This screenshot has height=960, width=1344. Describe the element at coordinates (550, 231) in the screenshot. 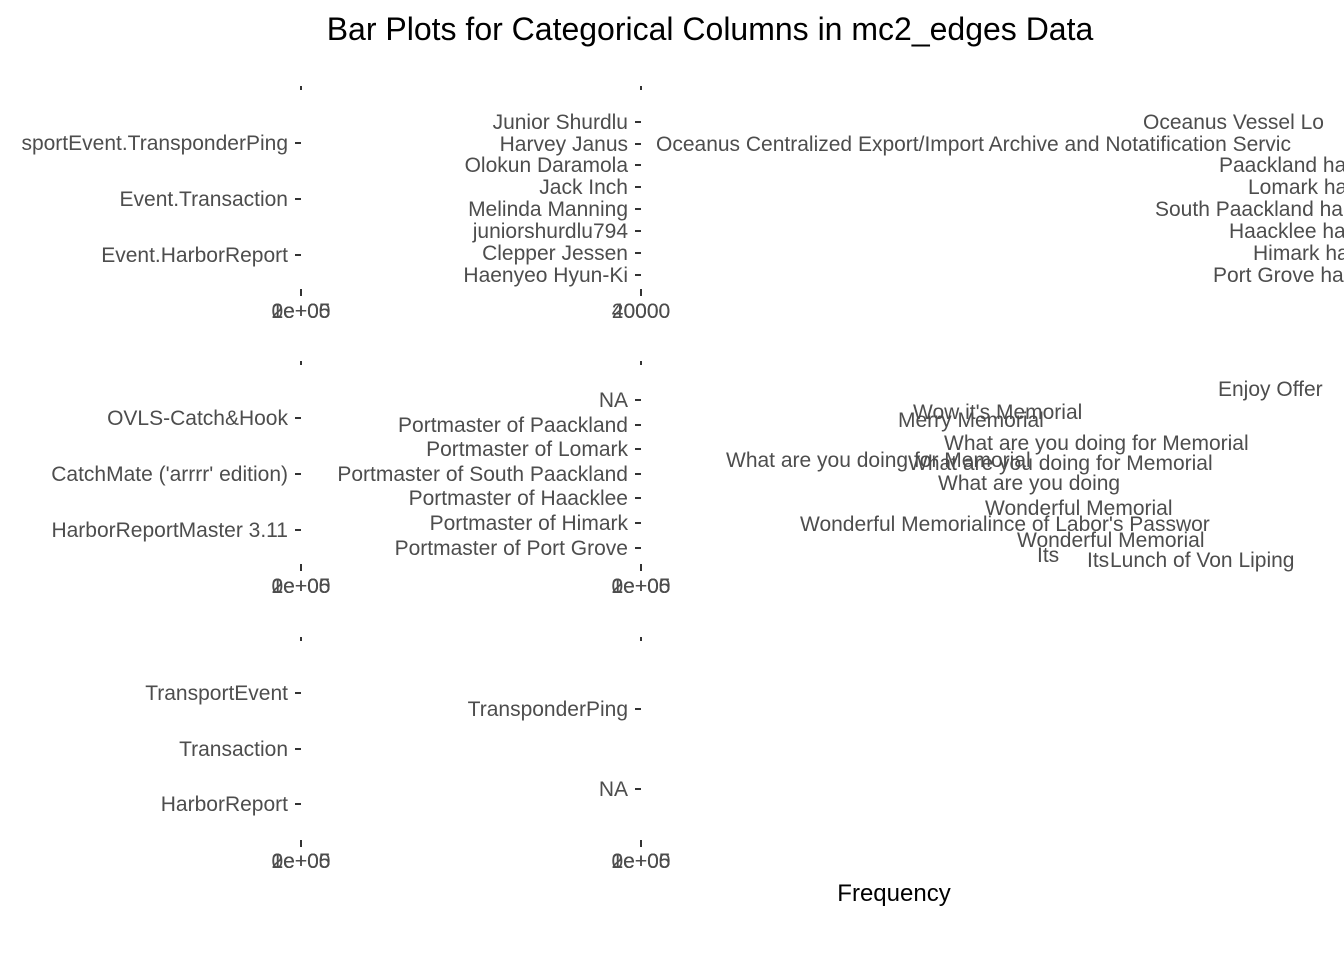

I see `y-tick-label: juniorshurdlu794` at that location.